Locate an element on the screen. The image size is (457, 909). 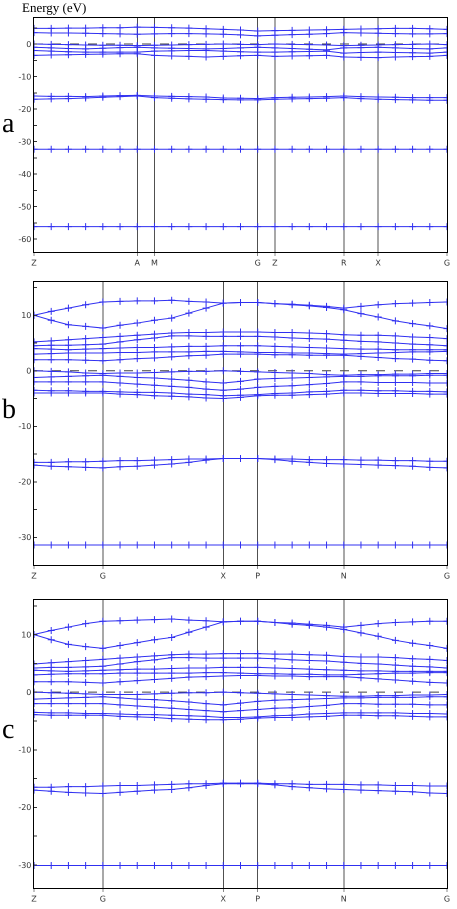
text: a is located at coordinates (8, 123).